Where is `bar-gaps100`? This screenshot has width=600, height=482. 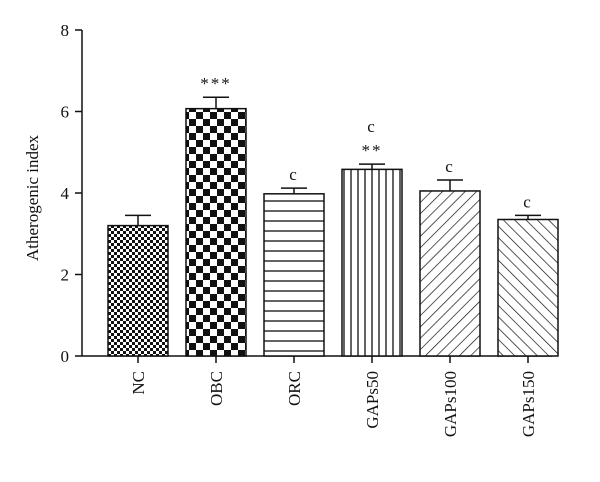 bar-gaps100 is located at coordinates (450, 273).